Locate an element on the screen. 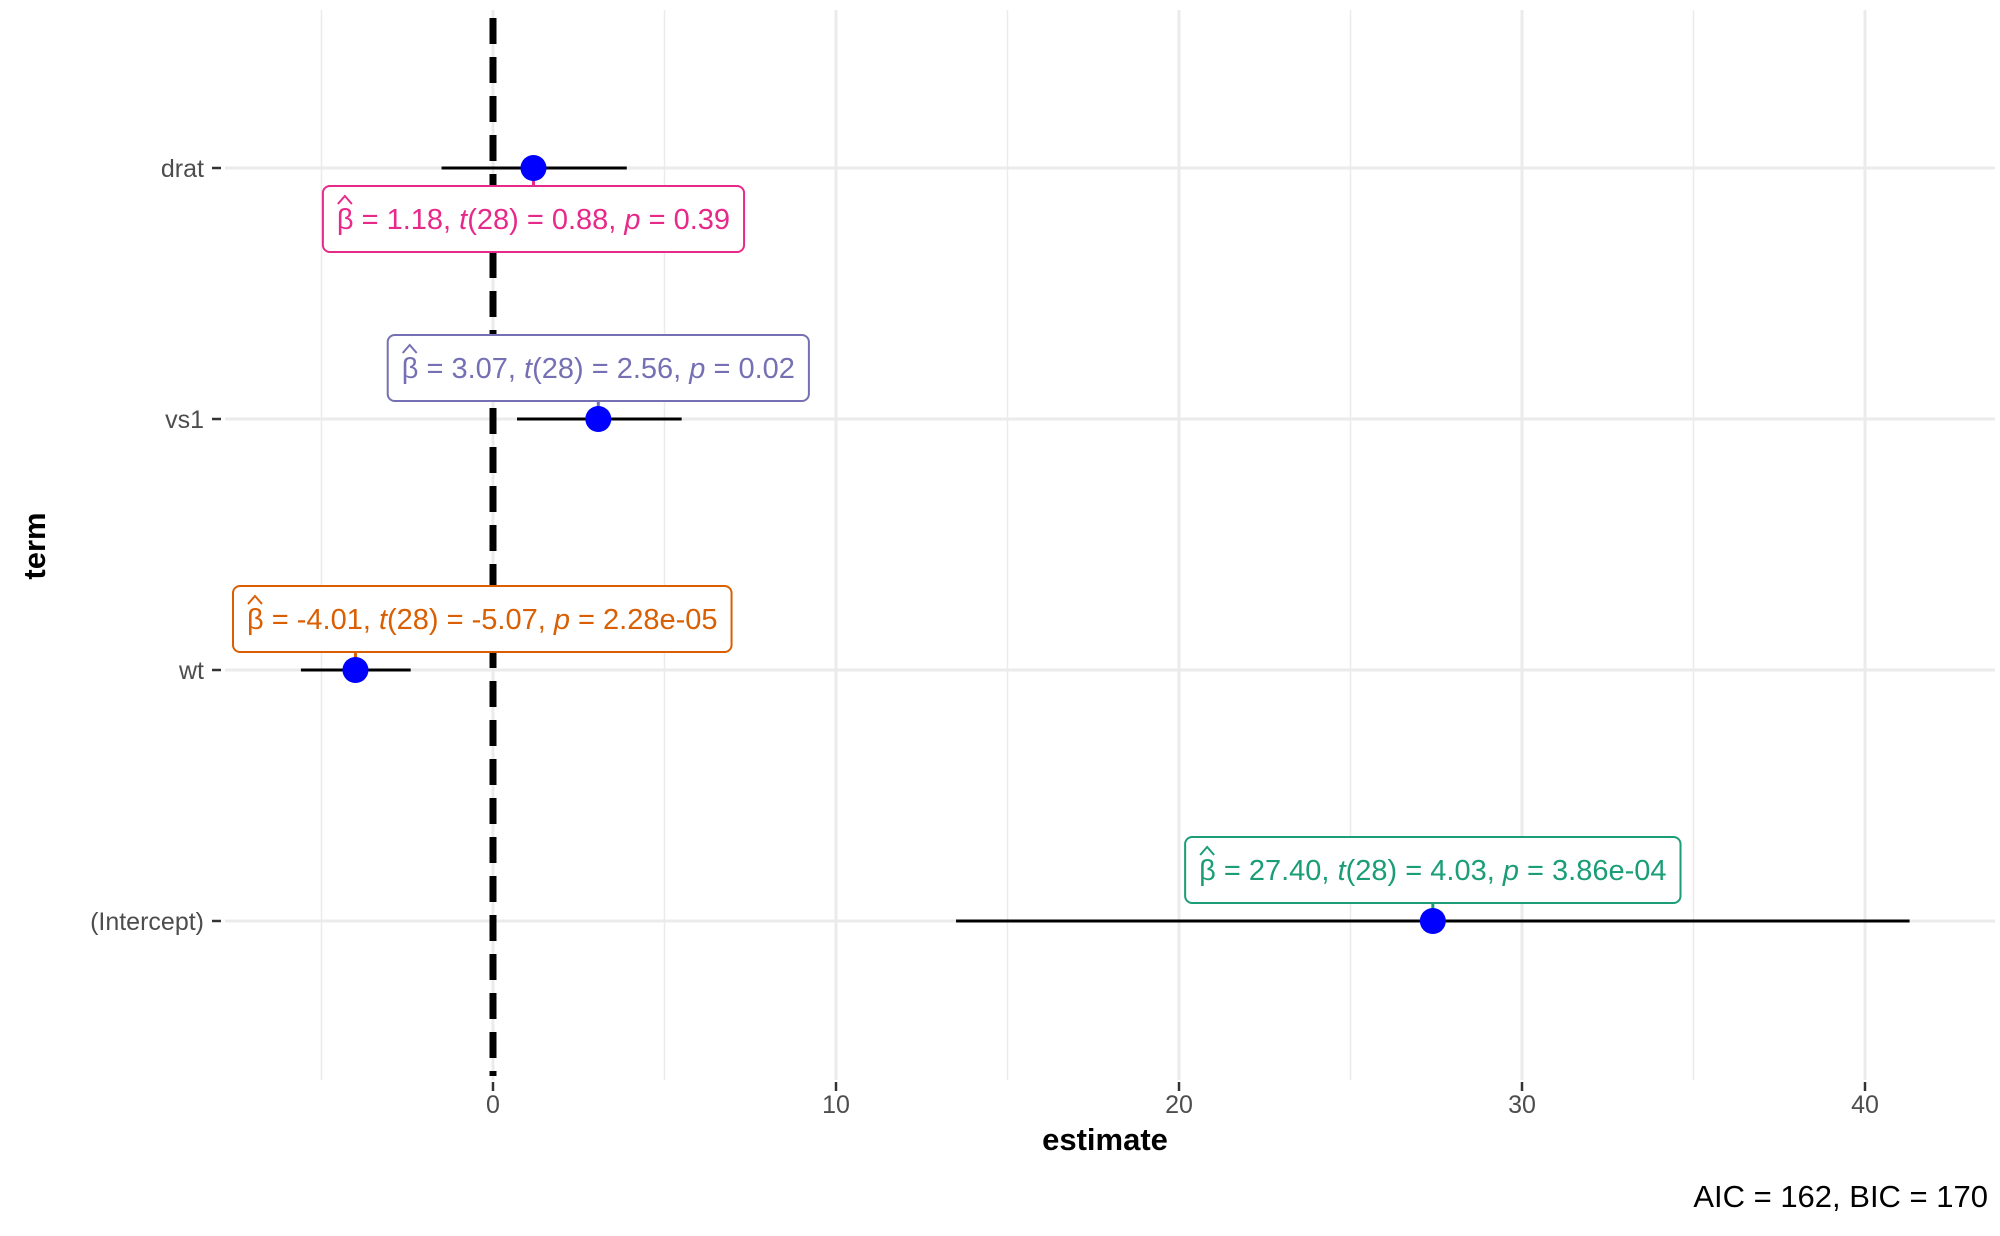  x-tick-label: 40 is located at coordinates (1865, 1105).